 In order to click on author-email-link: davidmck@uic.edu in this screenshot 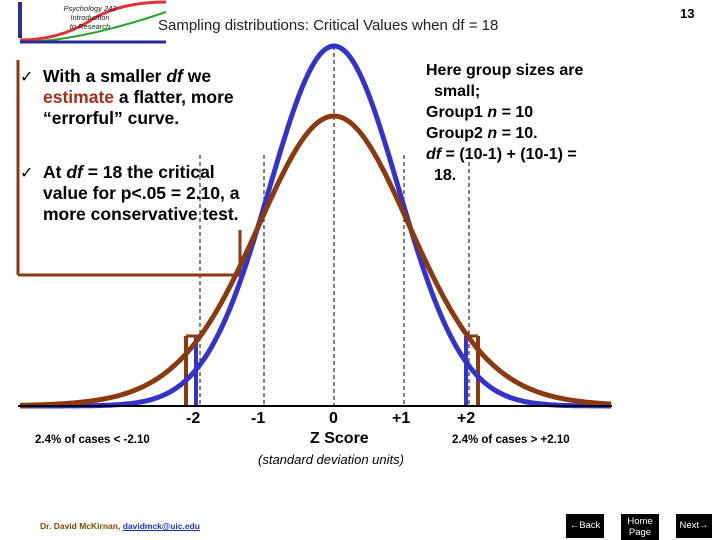, I will do `click(161, 526)`.